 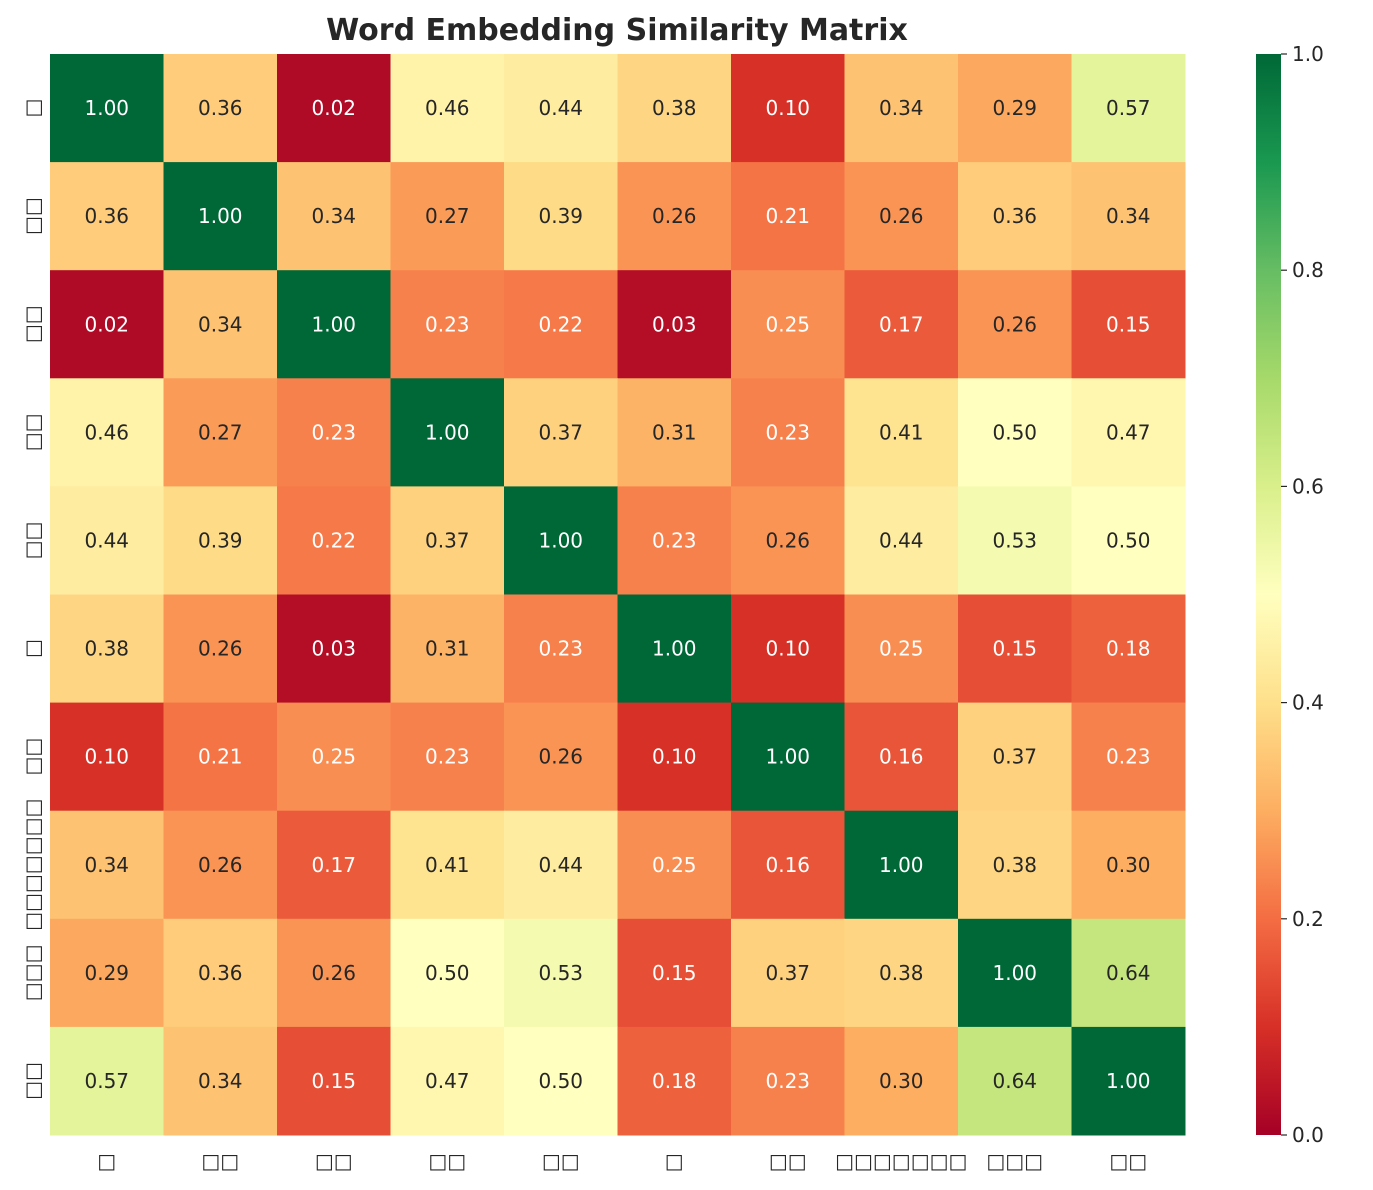 I want to click on cell-value-label: 0.29, so click(x=106, y=973).